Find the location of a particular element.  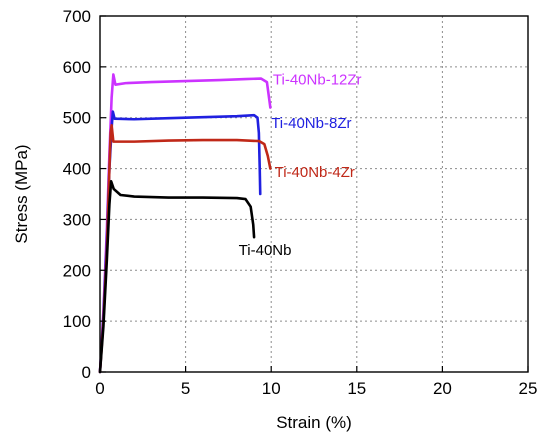

y-tick-label: 0 is located at coordinates (86, 372).